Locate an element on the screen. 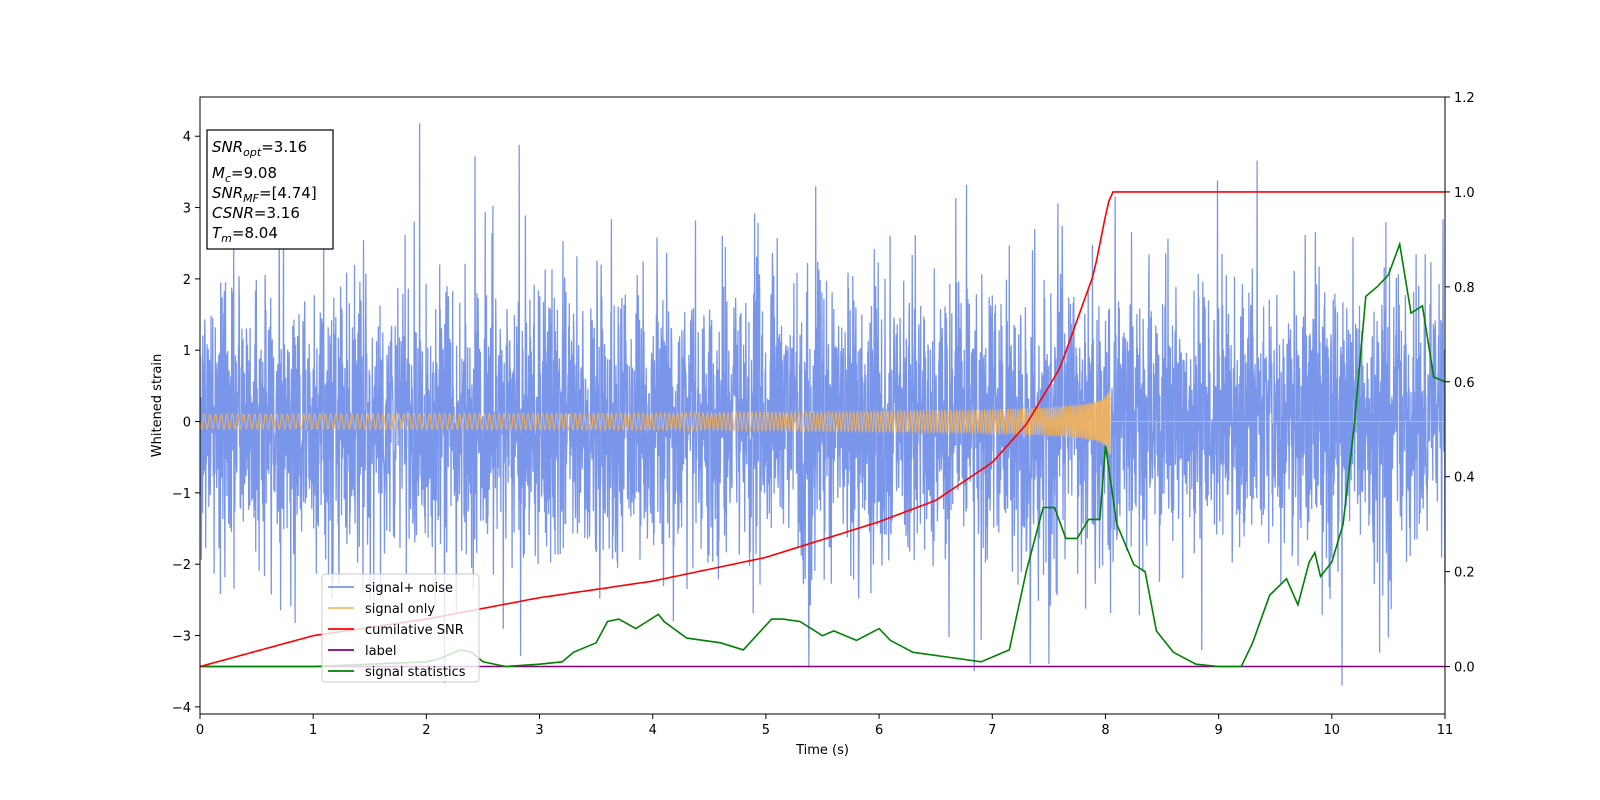 Image resolution: width=1600 pixels, height=800 pixels. legend-item-signal-only: signal only is located at coordinates (381, 609).